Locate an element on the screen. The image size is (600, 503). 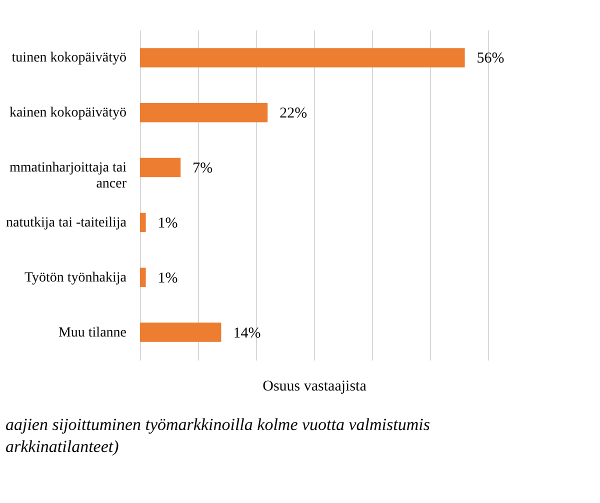
y-tick-label: natutkija tai -taiteilija is located at coordinates (67, 222).